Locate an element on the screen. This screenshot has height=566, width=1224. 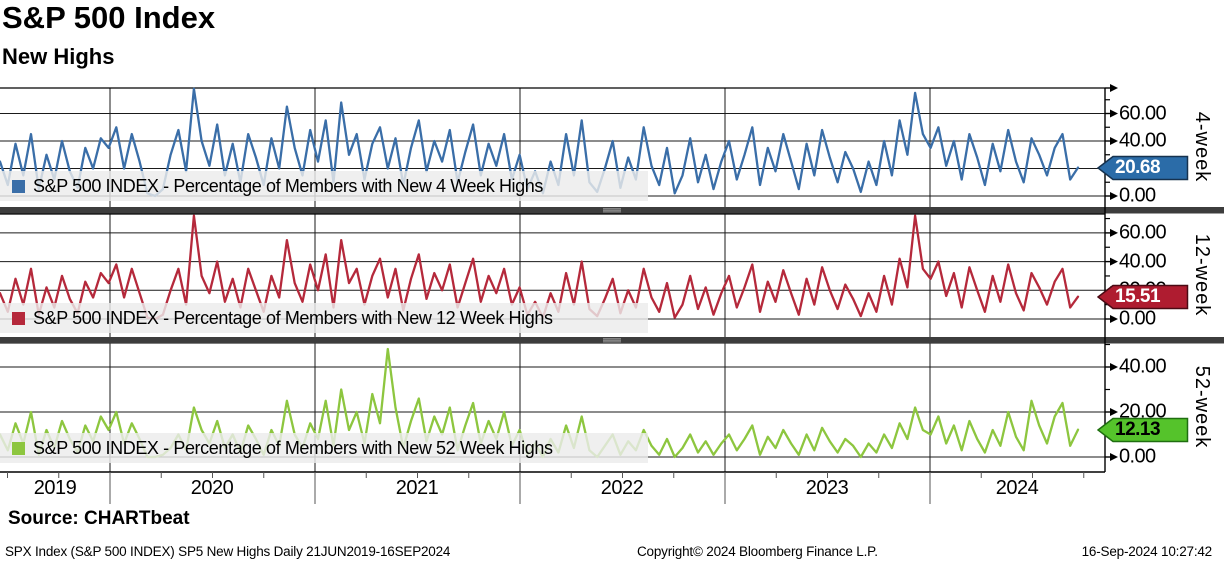
x-axis-year-label: 2020 is located at coordinates (212, 488).